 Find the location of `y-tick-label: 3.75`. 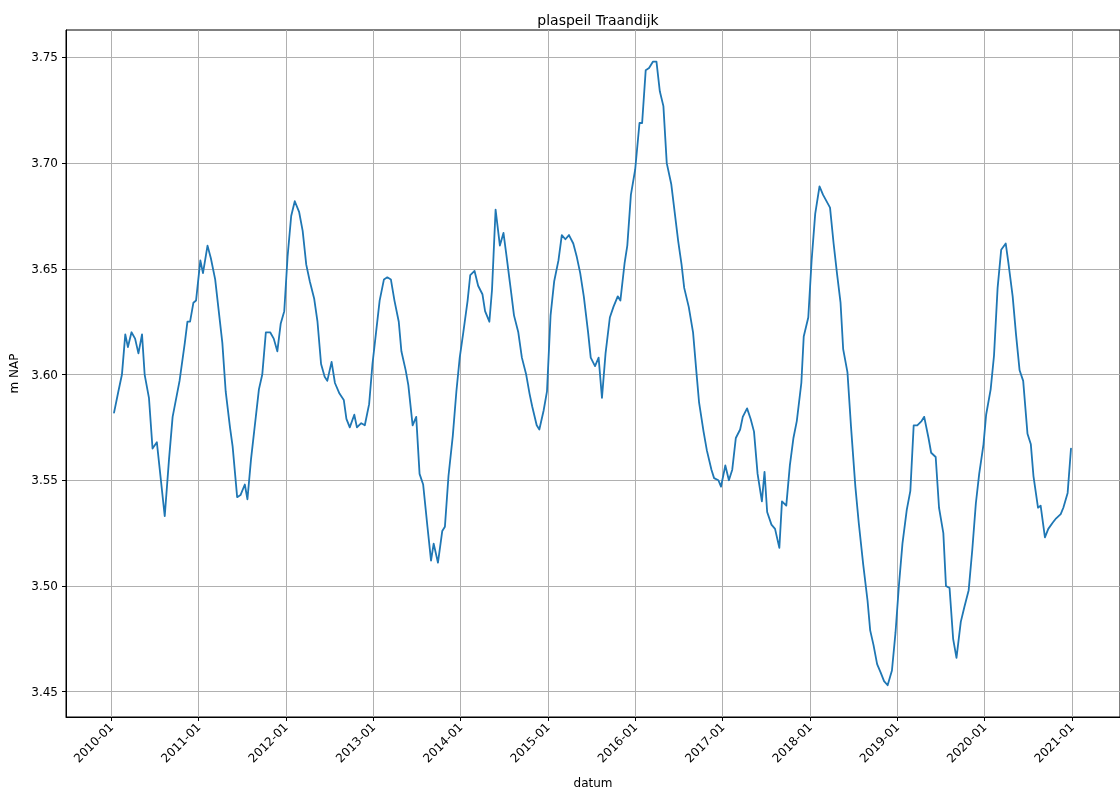

y-tick-label: 3.75 is located at coordinates (44, 57).